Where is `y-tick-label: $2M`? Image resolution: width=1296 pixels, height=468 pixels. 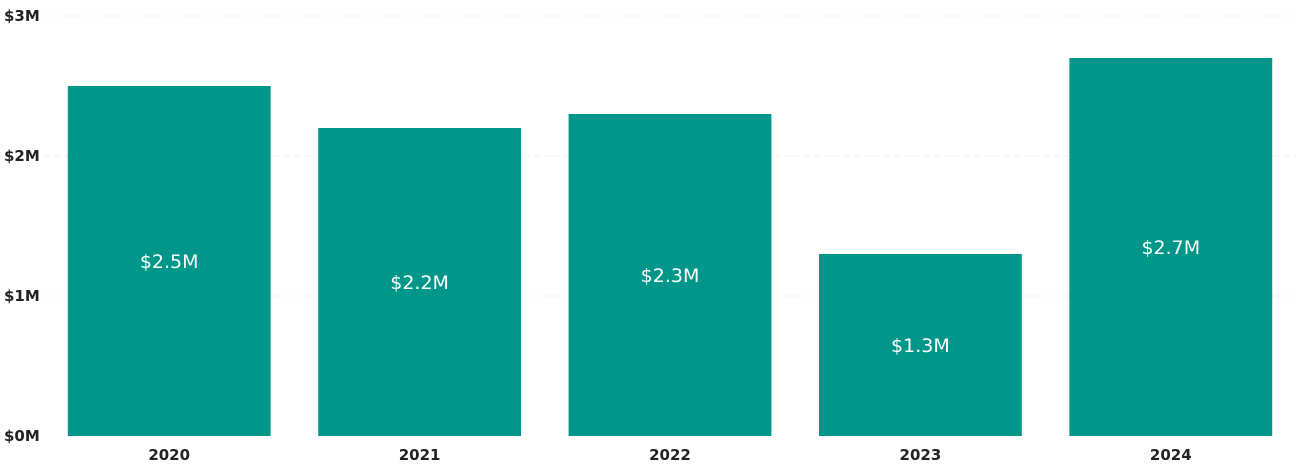 y-tick-label: $2M is located at coordinates (22, 156).